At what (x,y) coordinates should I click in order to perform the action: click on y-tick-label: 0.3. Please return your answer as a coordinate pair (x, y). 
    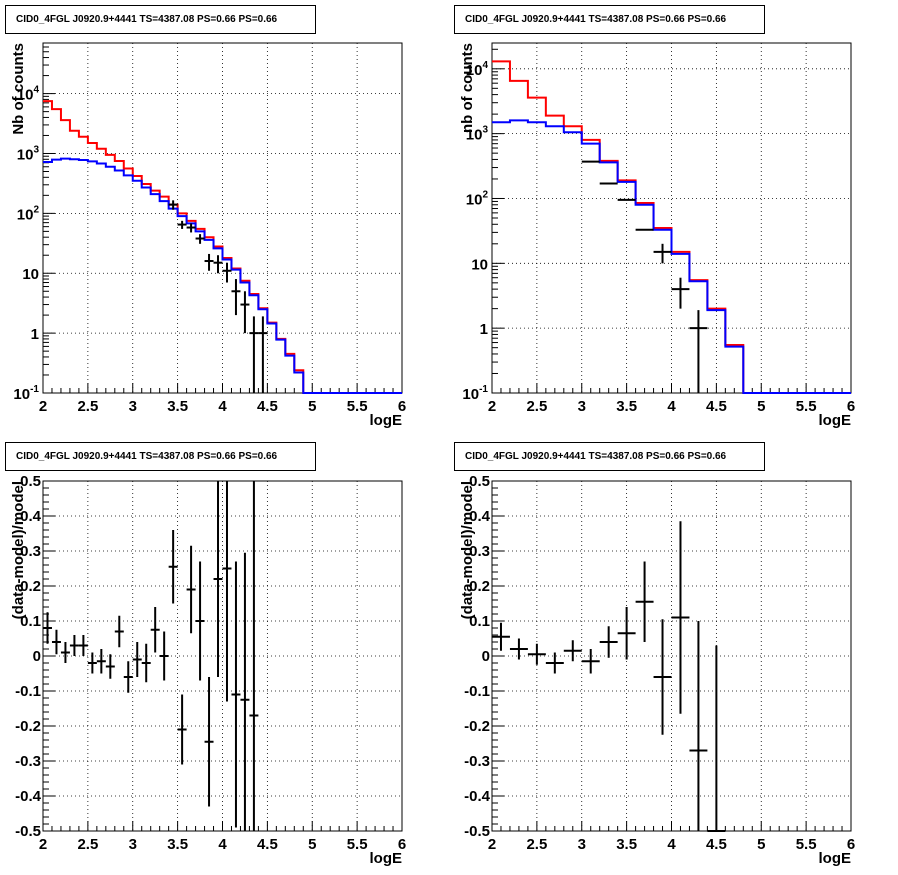
    Looking at the image, I should click on (30, 551).